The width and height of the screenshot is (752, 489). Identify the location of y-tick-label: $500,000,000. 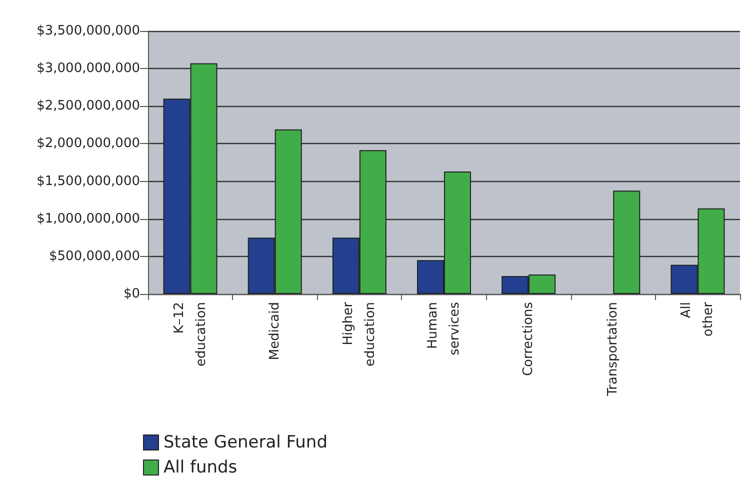
(94, 256).